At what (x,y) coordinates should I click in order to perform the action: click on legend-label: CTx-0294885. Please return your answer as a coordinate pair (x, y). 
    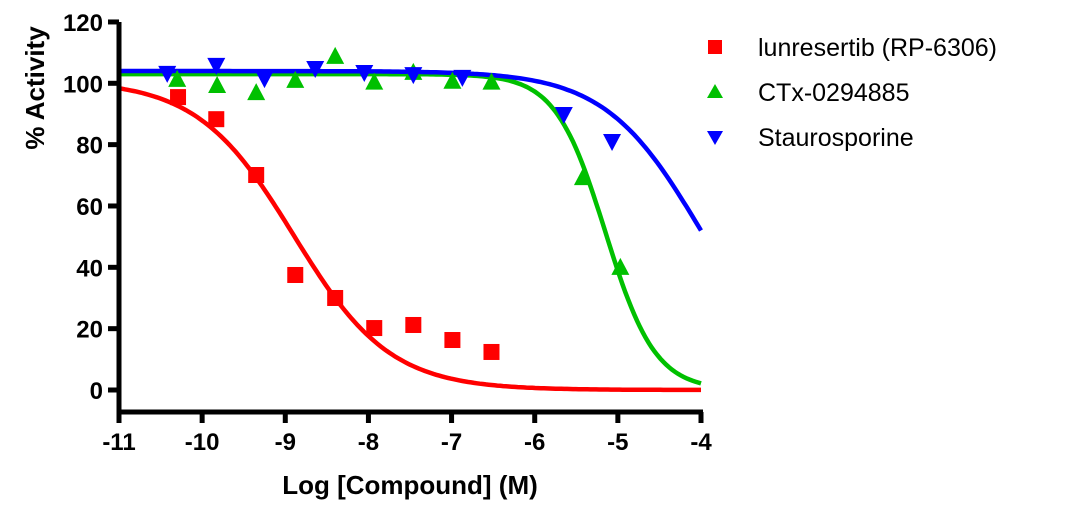
    Looking at the image, I should click on (833, 93).